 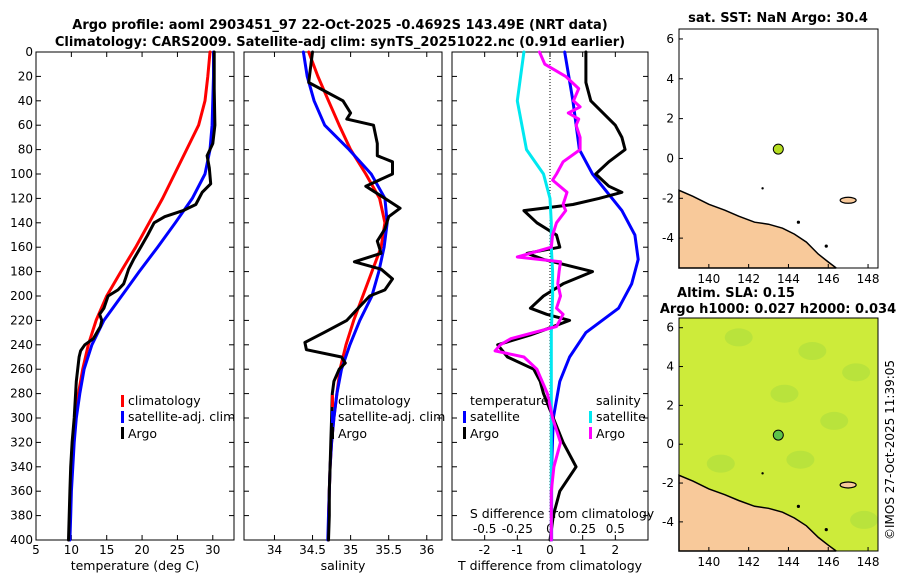 I want to click on x-tick-label: 146, so click(x=828, y=279).